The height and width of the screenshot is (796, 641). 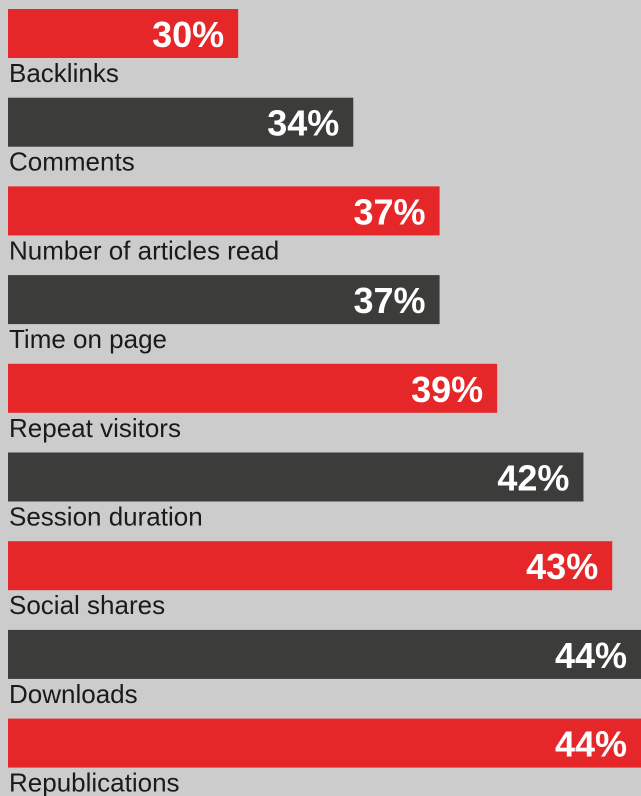 I want to click on category-label: Downloads, so click(x=73, y=694).